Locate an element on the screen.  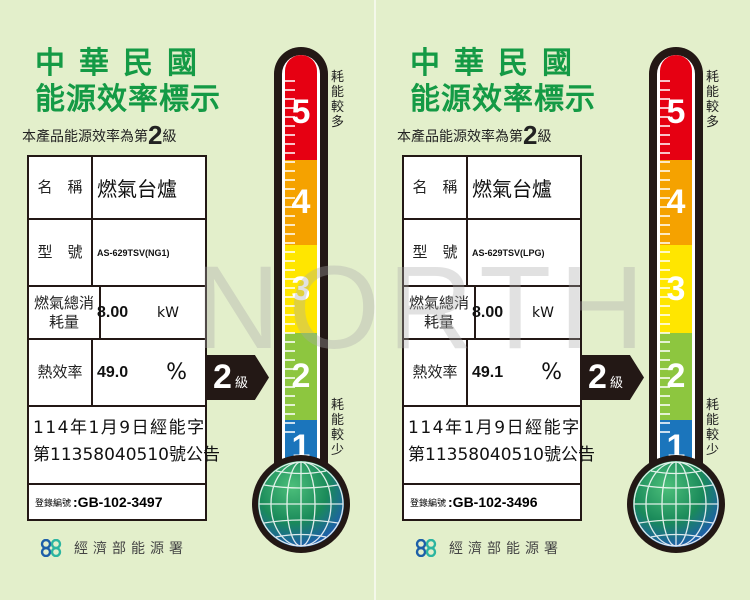
panel-divider is located at coordinates (375, 300).